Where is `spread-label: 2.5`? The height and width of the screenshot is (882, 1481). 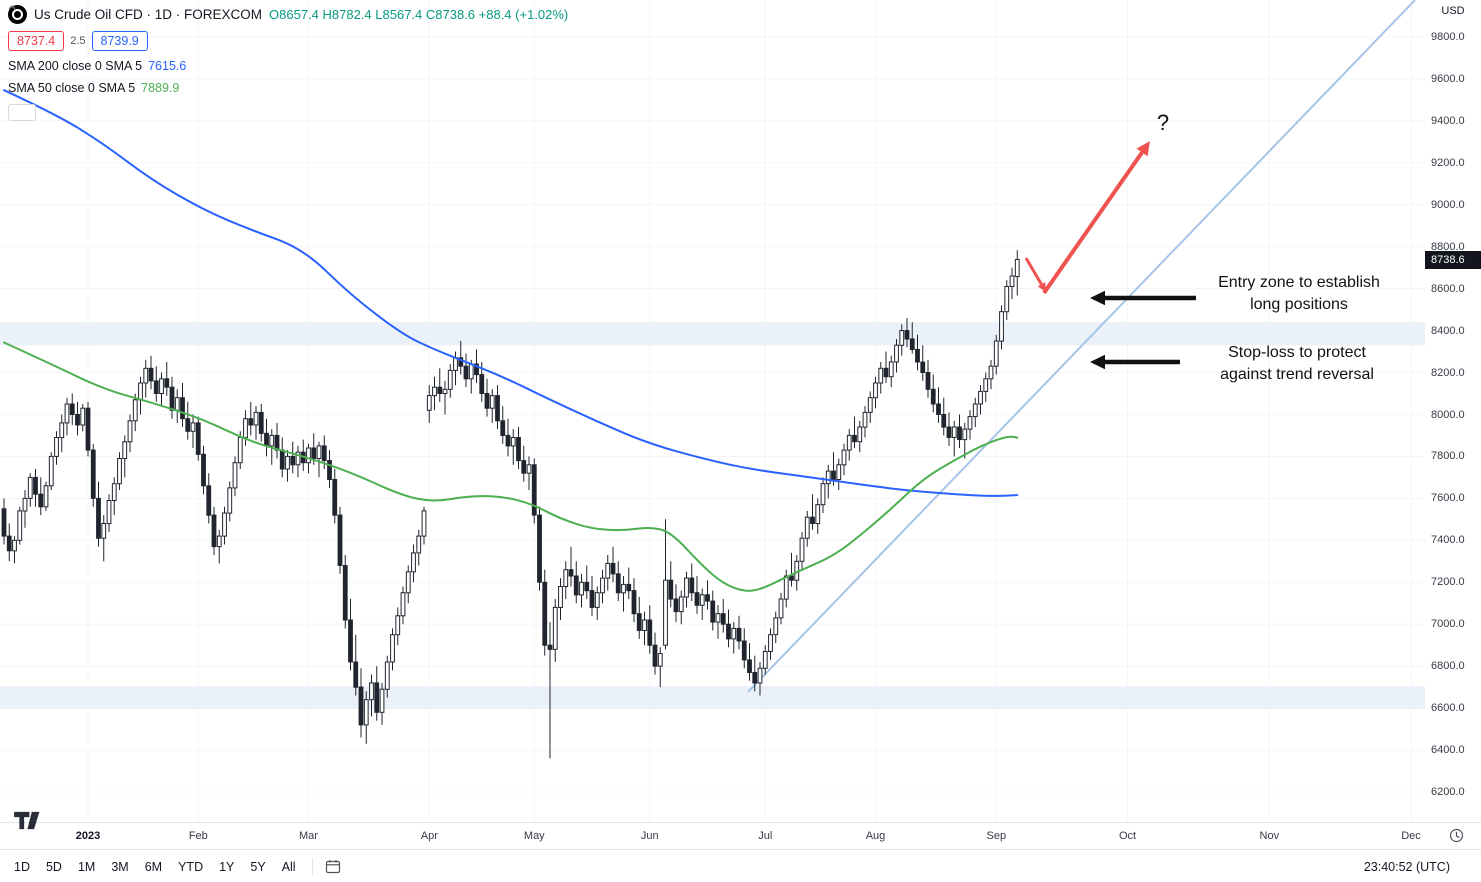
spread-label: 2.5 is located at coordinates (78, 41).